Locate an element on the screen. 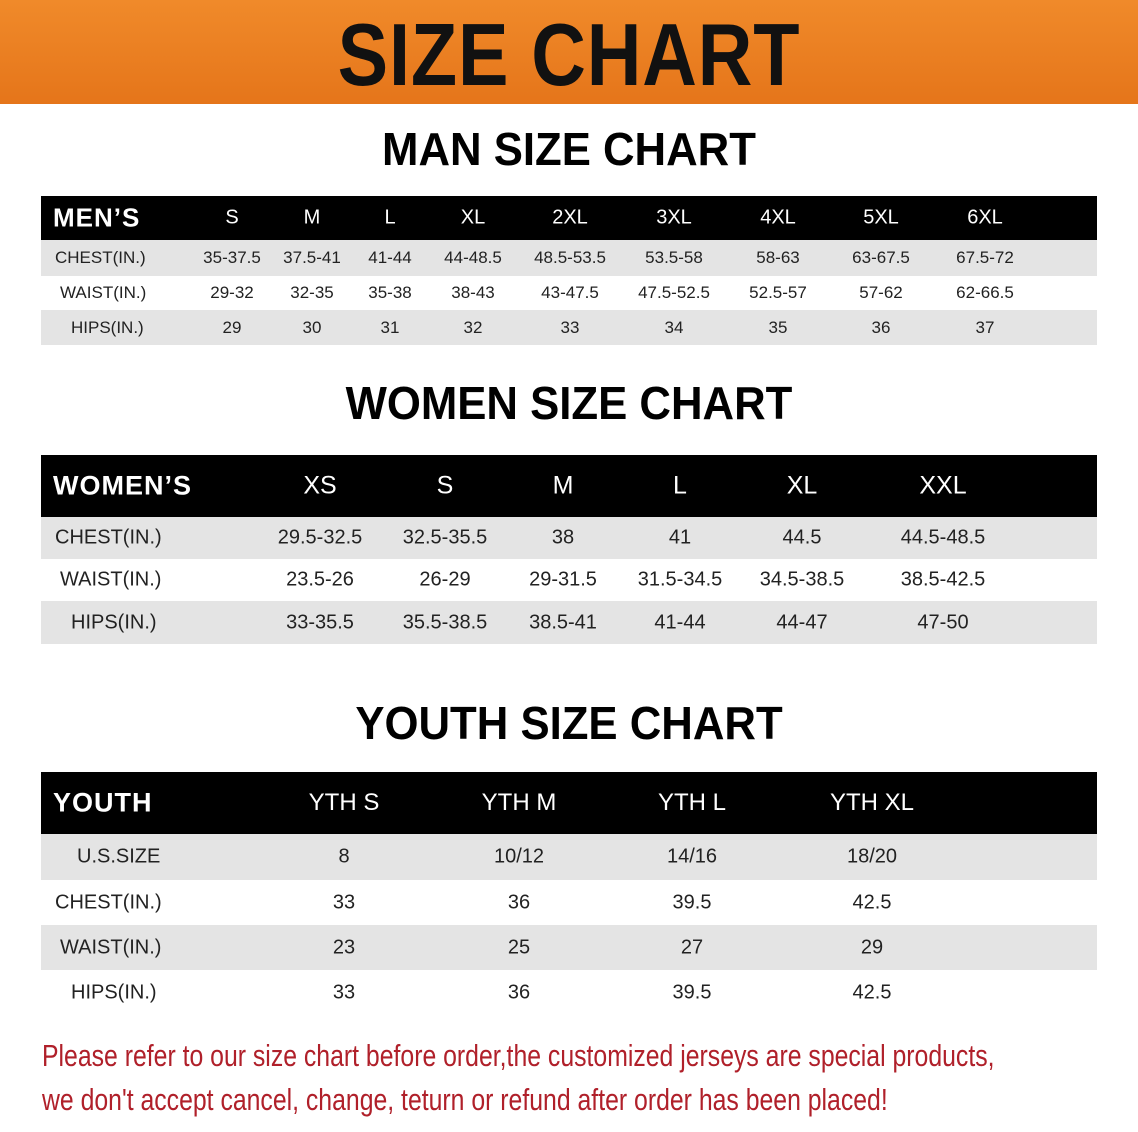 The height and width of the screenshot is (1132, 1138). table-cell: 58-63 is located at coordinates (778, 257).